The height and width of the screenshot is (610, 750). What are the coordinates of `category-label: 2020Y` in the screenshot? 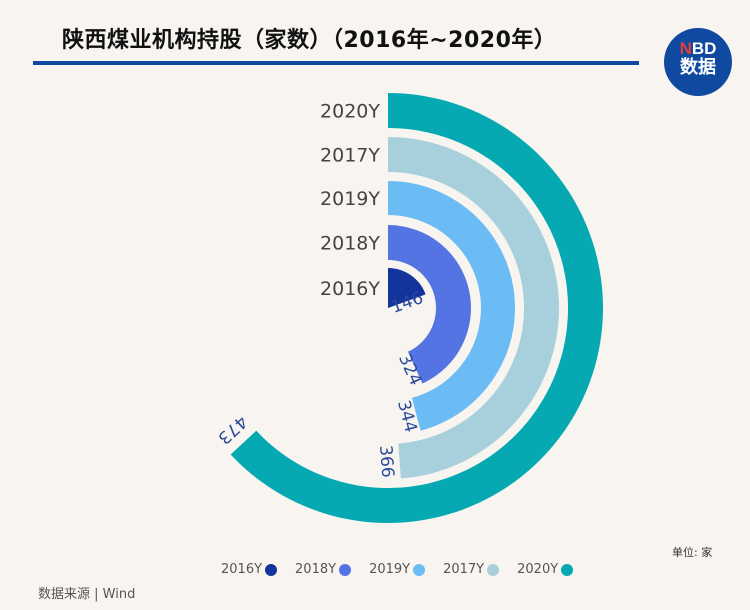 It's located at (350, 112).